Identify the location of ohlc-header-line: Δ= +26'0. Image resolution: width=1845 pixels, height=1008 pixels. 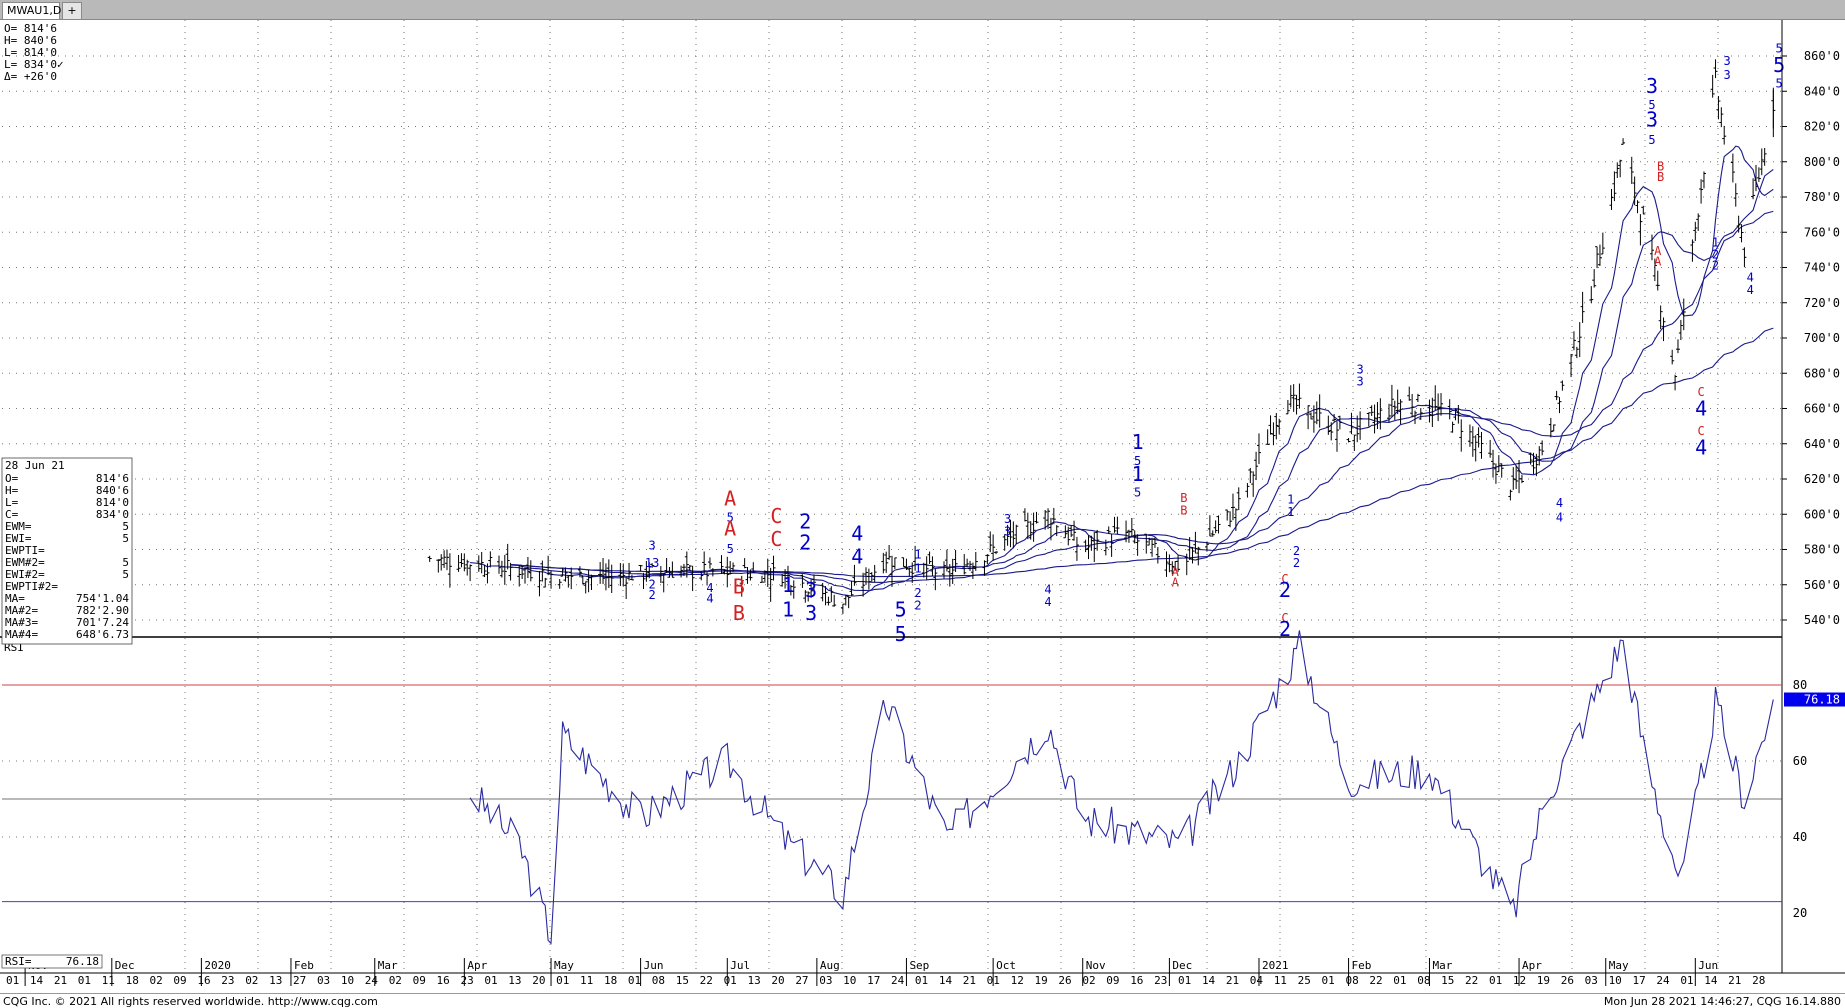
(30, 76).